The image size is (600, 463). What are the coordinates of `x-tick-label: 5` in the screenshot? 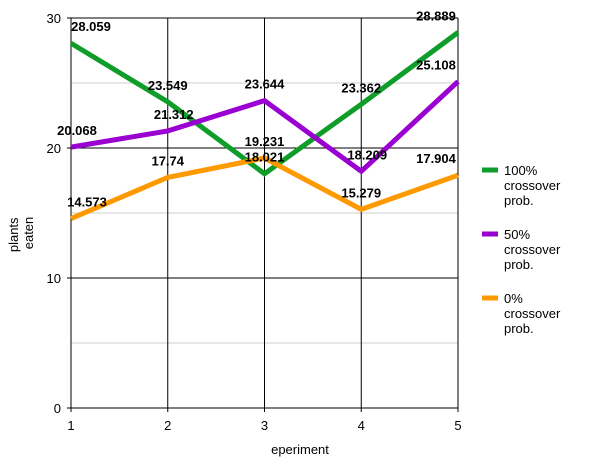 It's located at (457, 425).